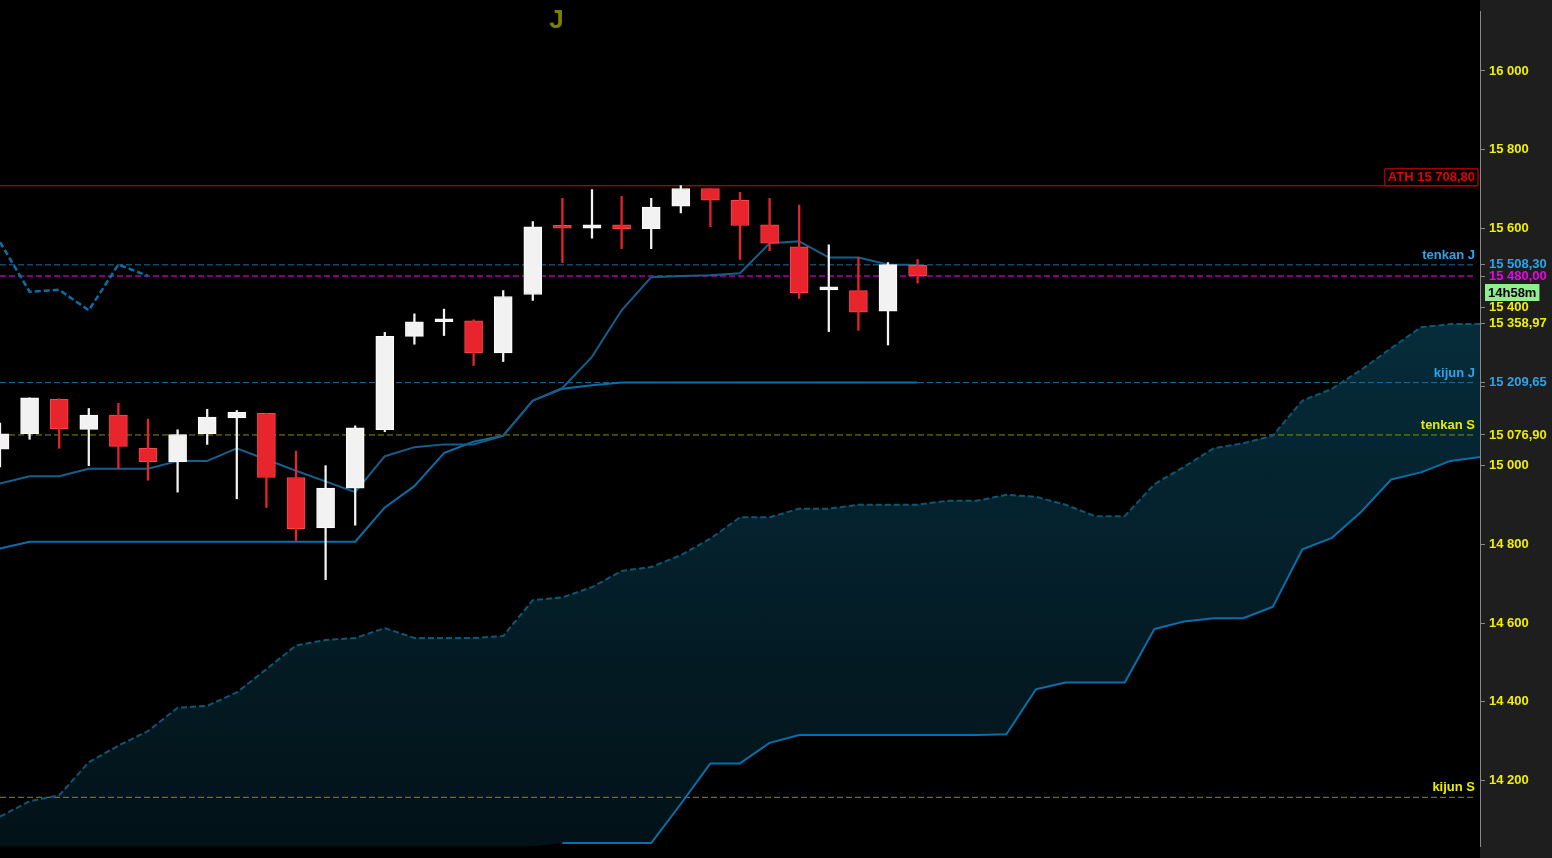 Image resolution: width=1552 pixels, height=858 pixels. What do you see at coordinates (1509, 622) in the screenshot?
I see `y-tick-label: 14 600` at bounding box center [1509, 622].